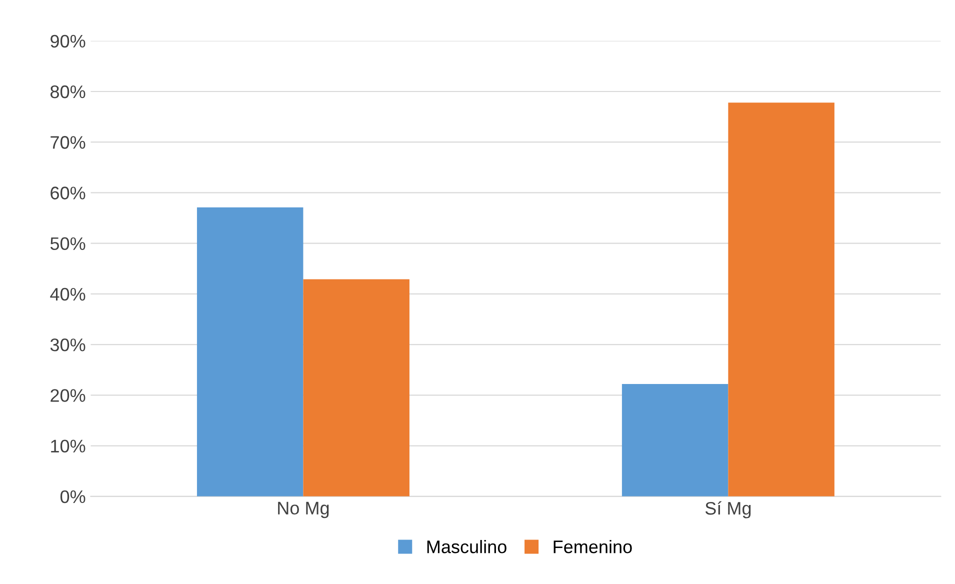  I want to click on y-tick-label: 80%, so click(68, 91).